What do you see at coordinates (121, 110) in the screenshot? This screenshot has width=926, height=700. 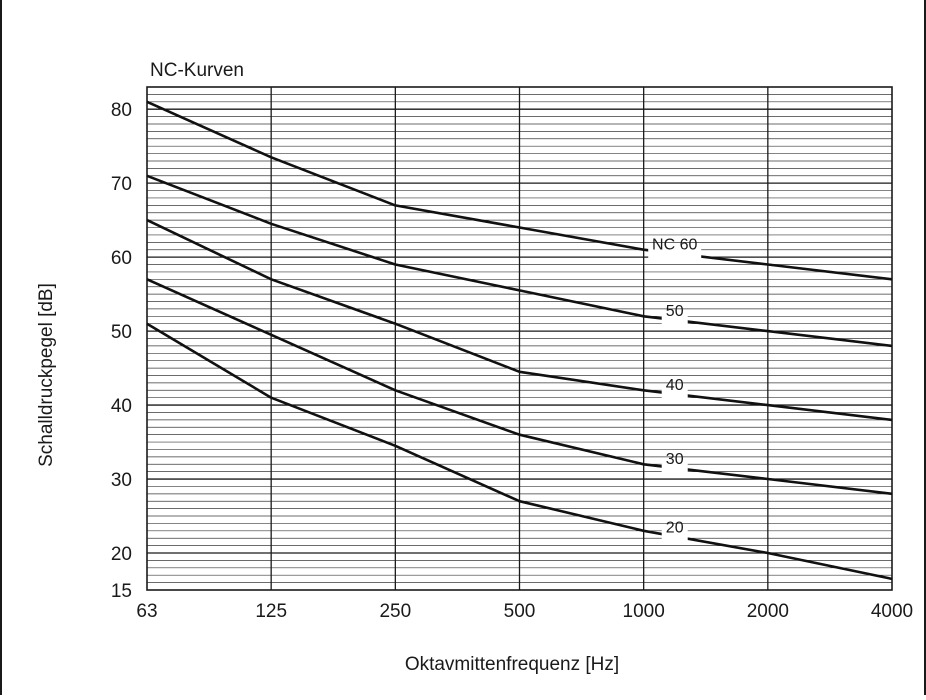 I see `y-tick-label: 80` at bounding box center [121, 110].